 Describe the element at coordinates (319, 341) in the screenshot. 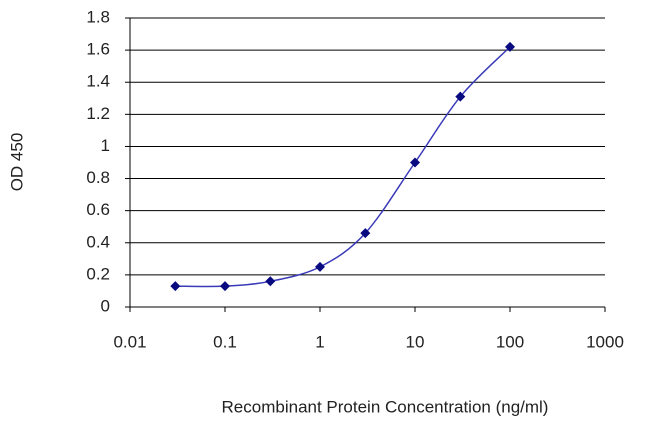

I see `x-tick-label: 1` at that location.